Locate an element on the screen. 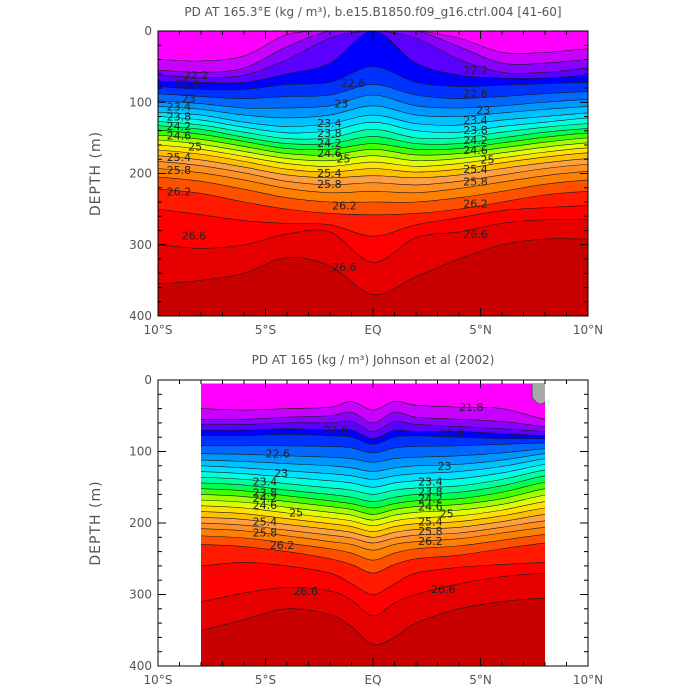 This screenshot has height=700, width=700. missing-data-patch is located at coordinates (538, 394).